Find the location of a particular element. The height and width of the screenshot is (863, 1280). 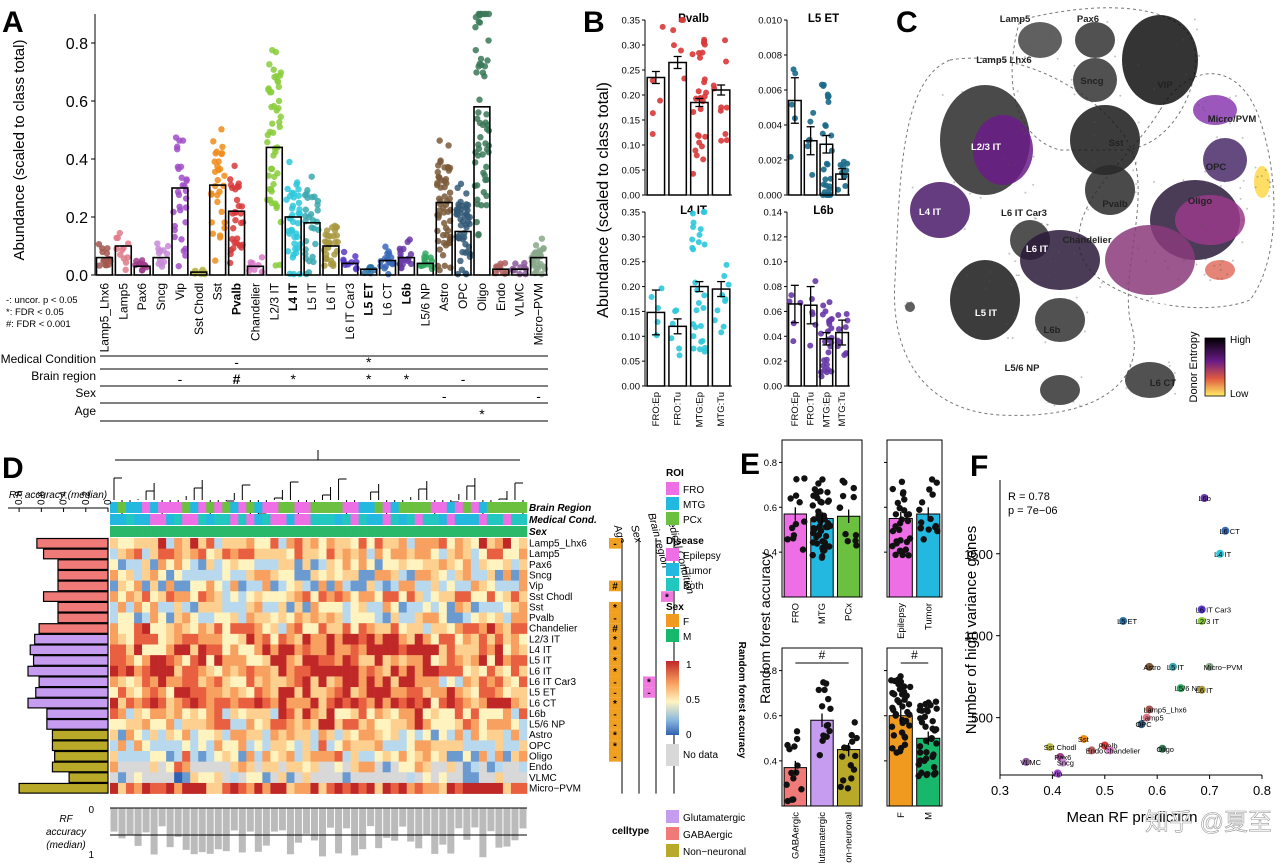

annotation-mark: * is located at coordinates (615, 736).